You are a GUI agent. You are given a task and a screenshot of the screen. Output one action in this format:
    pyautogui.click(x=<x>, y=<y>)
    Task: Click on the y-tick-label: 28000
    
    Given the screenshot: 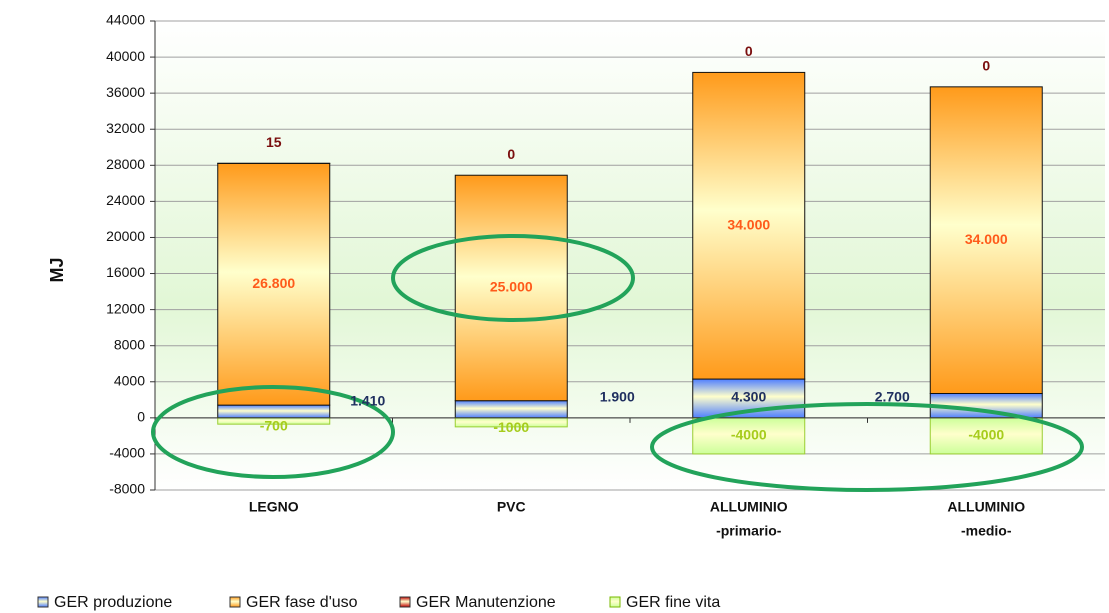 What is the action you would take?
    pyautogui.click(x=125, y=164)
    